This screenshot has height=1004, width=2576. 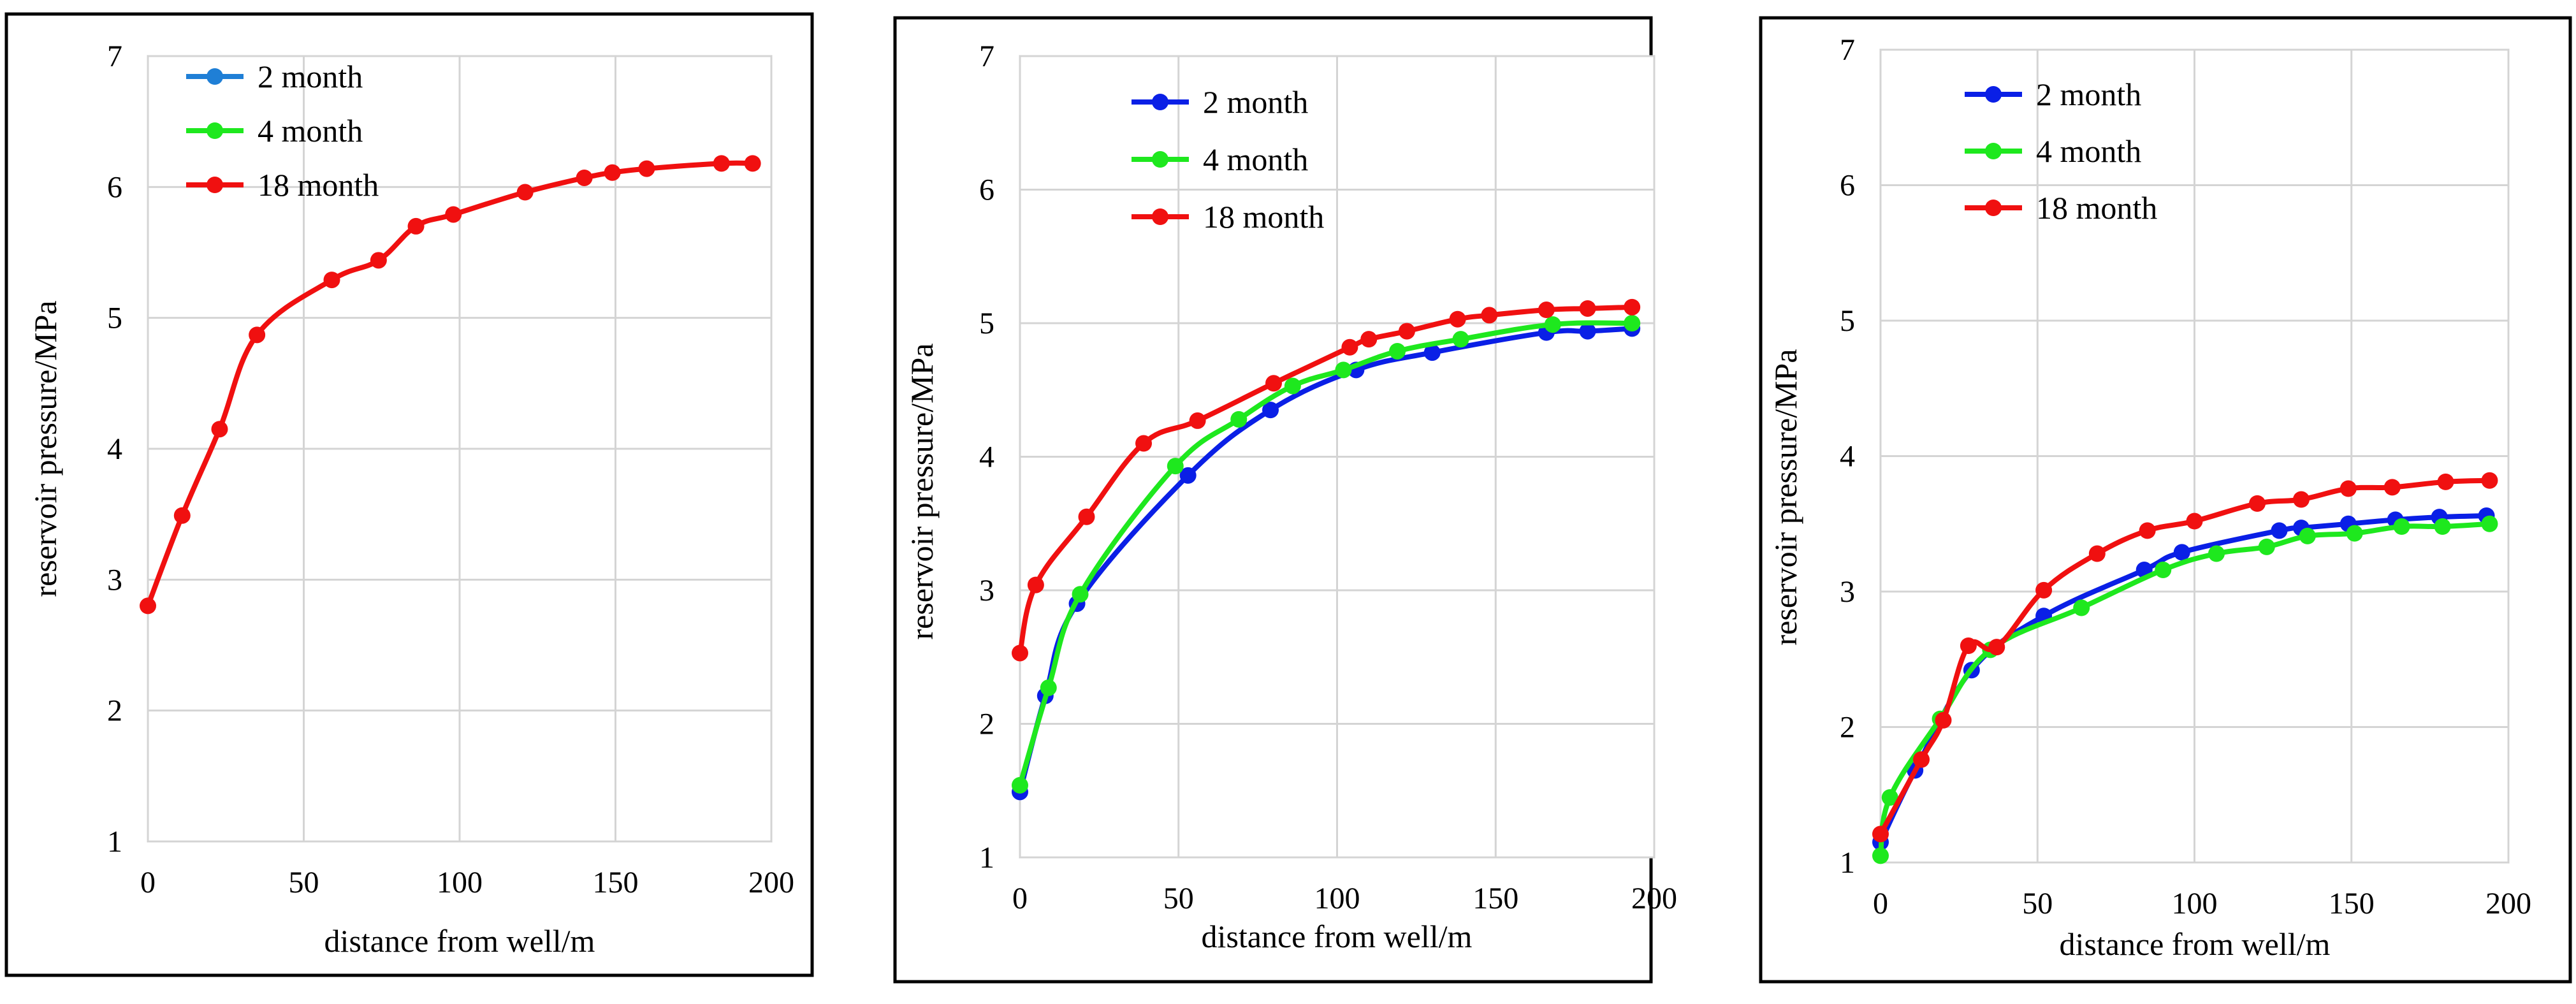 I want to click on series-line-4-month, so click(x=1326, y=554).